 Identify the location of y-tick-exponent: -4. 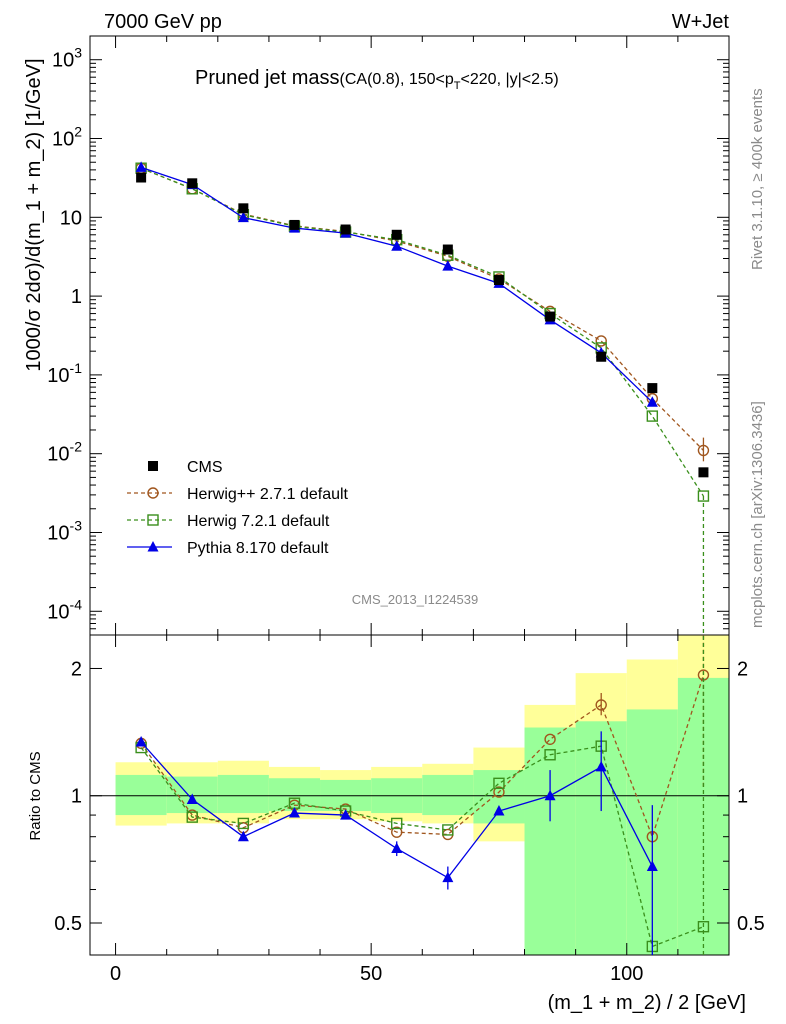
(76, 604).